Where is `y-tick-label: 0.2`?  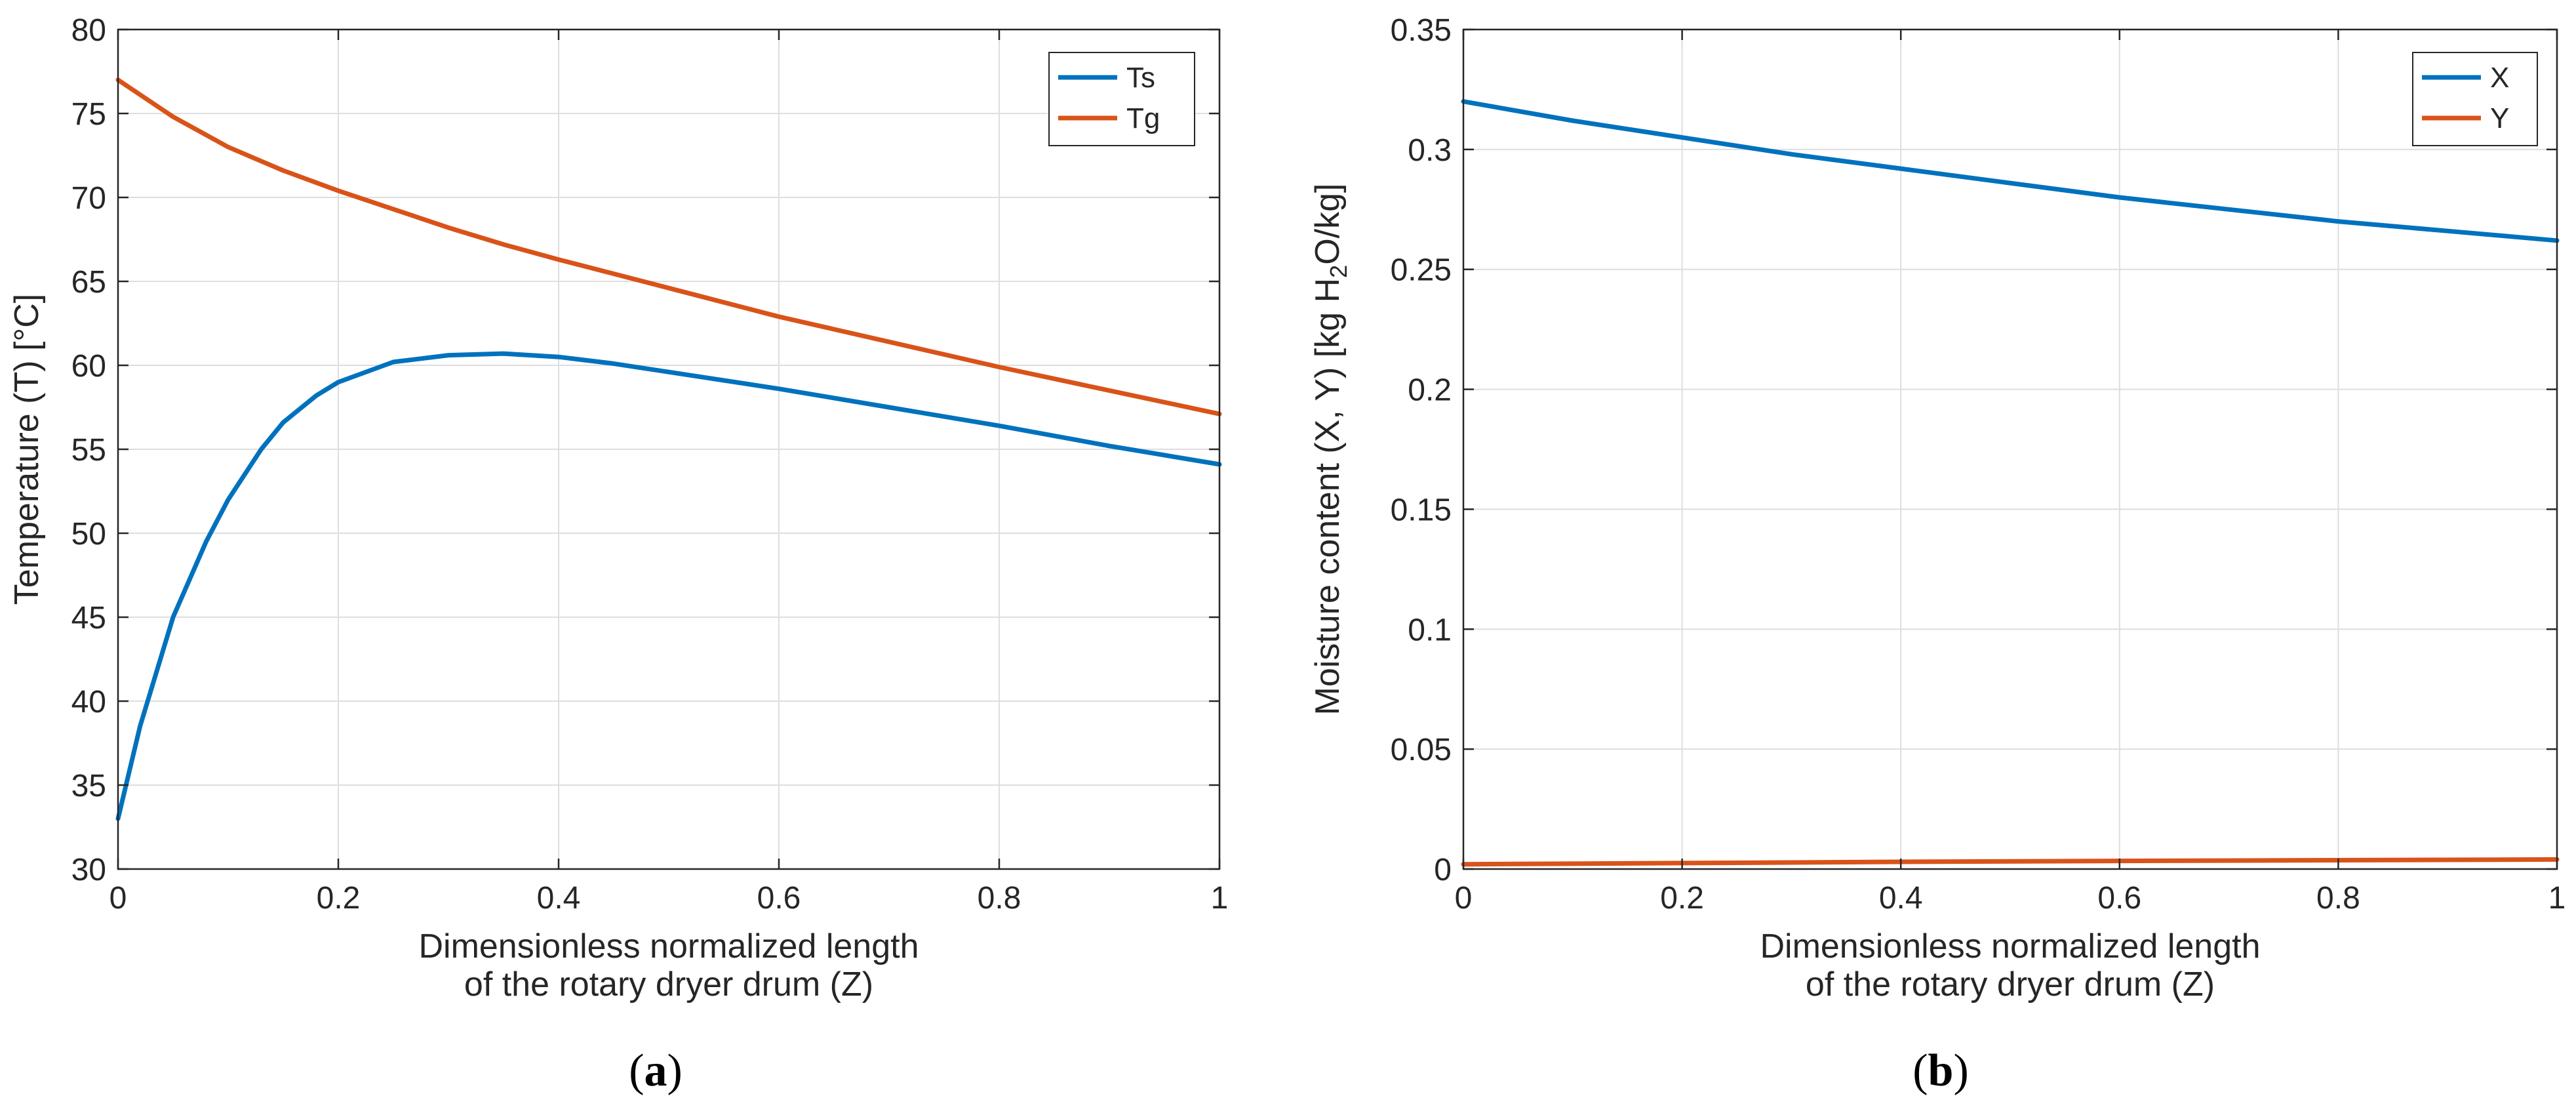 y-tick-label: 0.2 is located at coordinates (1430, 390).